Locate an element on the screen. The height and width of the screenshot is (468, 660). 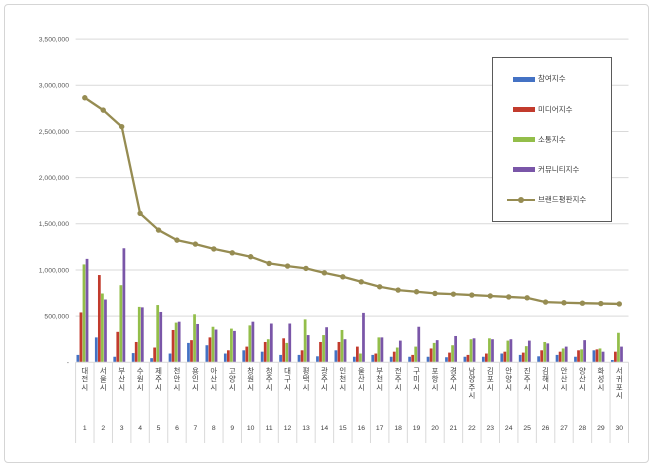
legend-item-participation-index: 참여지수 is located at coordinates (557, 79).